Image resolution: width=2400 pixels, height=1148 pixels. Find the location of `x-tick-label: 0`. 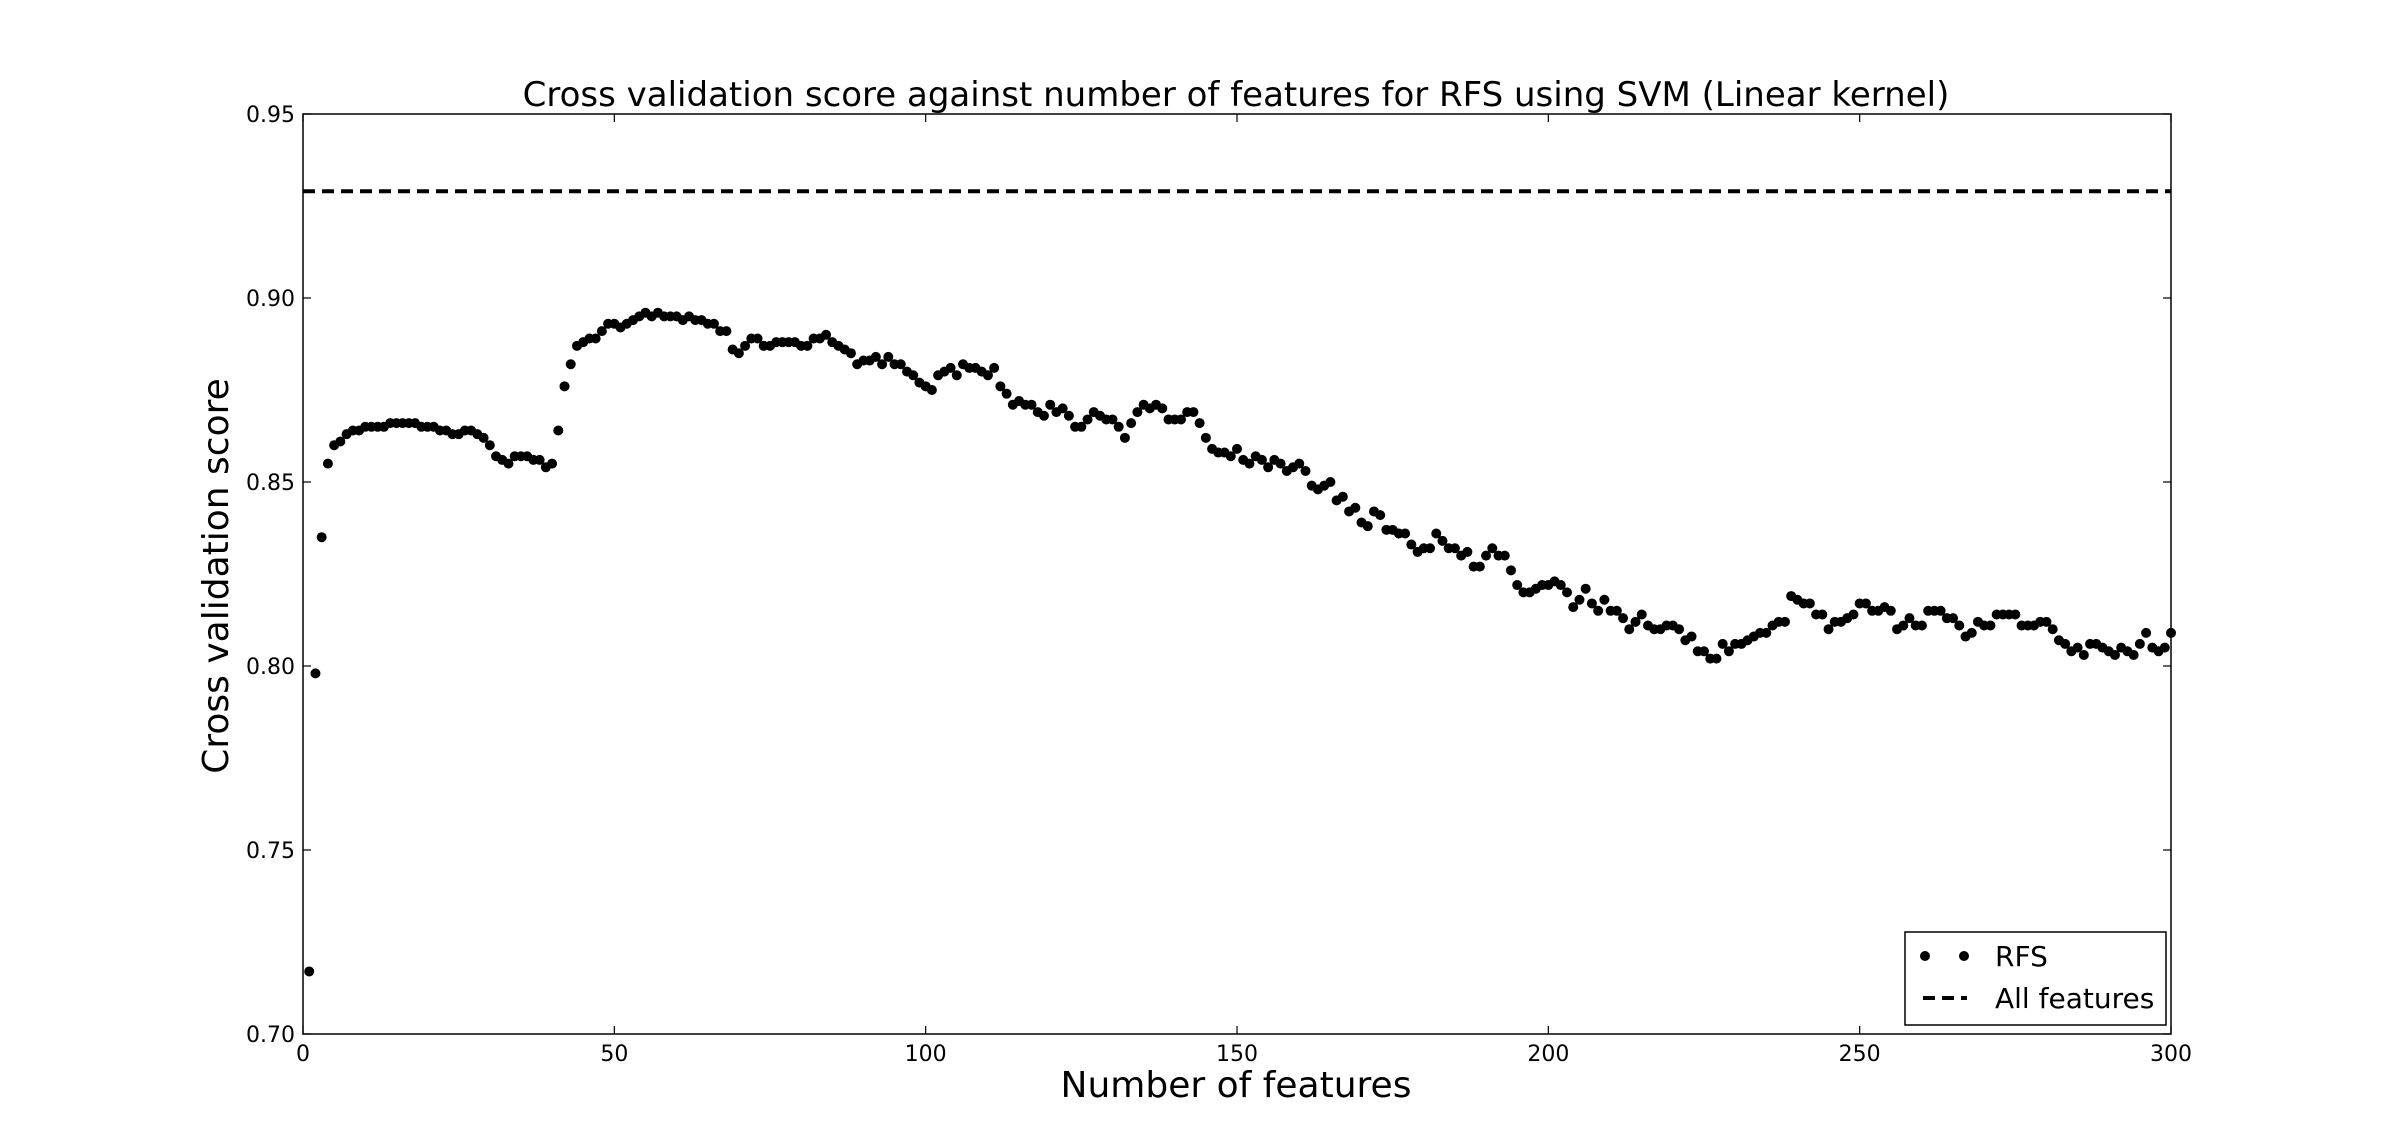

x-tick-label: 0 is located at coordinates (303, 1054).